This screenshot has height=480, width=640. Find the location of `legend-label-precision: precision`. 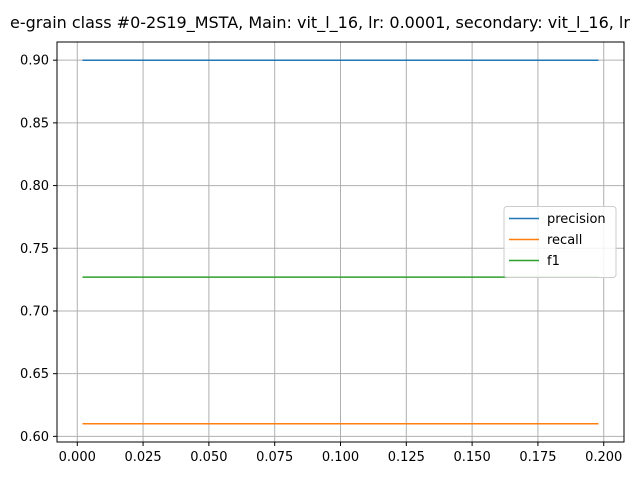

legend-label-precision: precision is located at coordinates (576, 219).